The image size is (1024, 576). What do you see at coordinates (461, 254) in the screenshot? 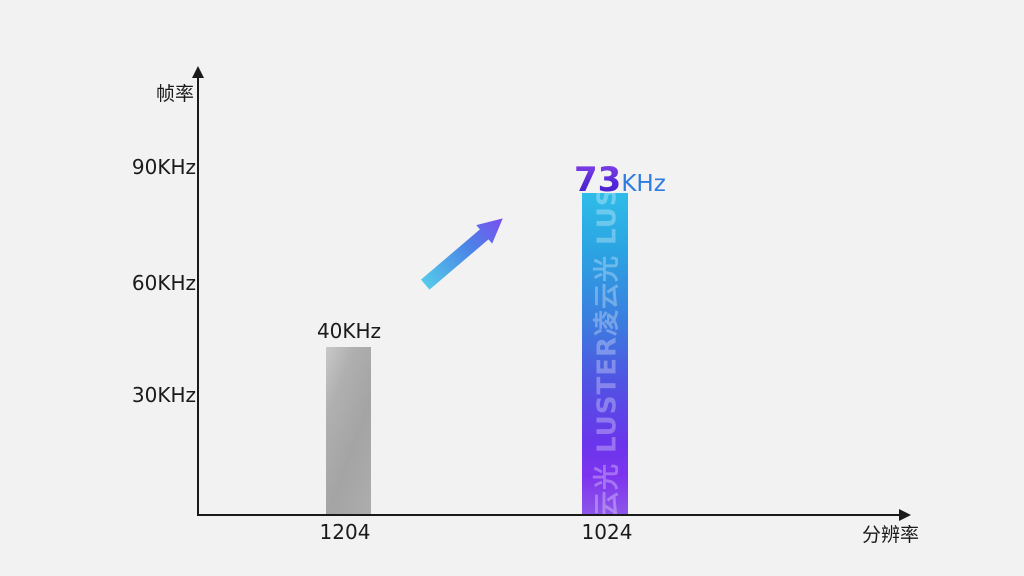
I see `growth-arrow-icon` at bounding box center [461, 254].